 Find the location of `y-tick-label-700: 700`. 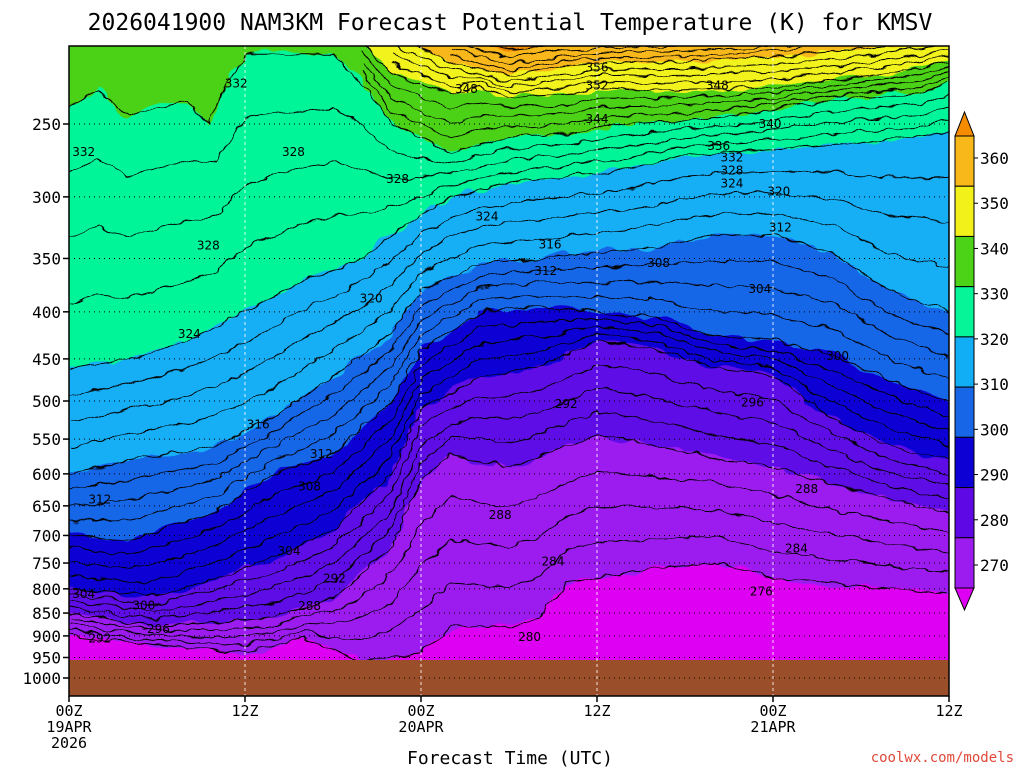

y-tick-label-700: 700 is located at coordinates (46, 535).